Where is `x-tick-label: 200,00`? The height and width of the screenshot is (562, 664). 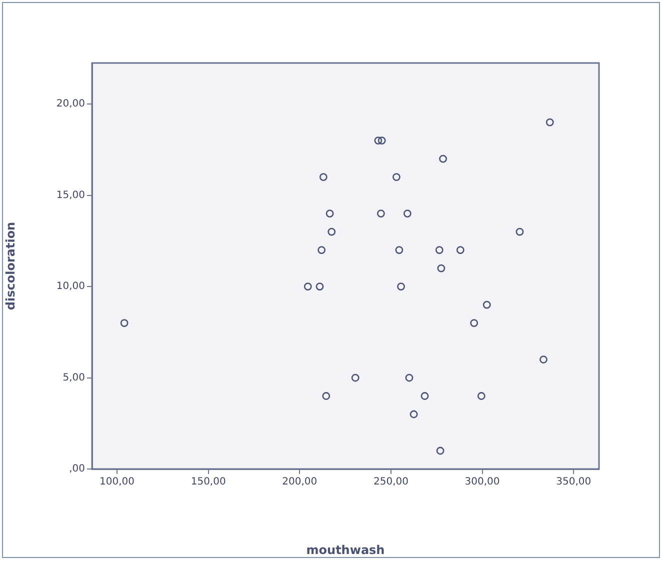 x-tick-label: 200,00 is located at coordinates (300, 482).